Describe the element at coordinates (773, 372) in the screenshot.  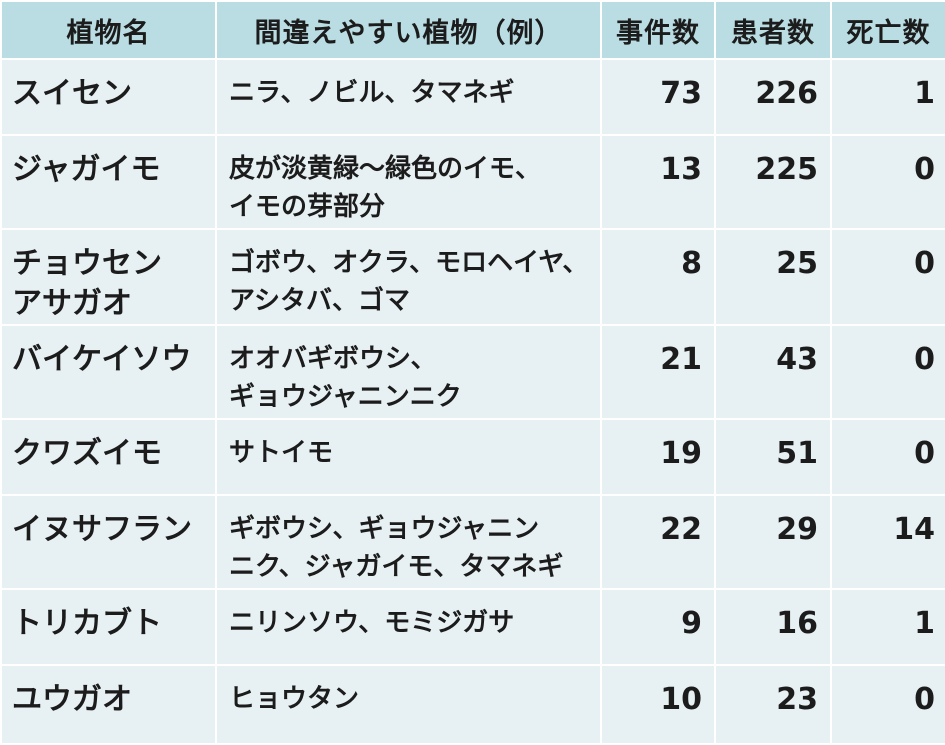
I see `patients-cell: 43` at that location.